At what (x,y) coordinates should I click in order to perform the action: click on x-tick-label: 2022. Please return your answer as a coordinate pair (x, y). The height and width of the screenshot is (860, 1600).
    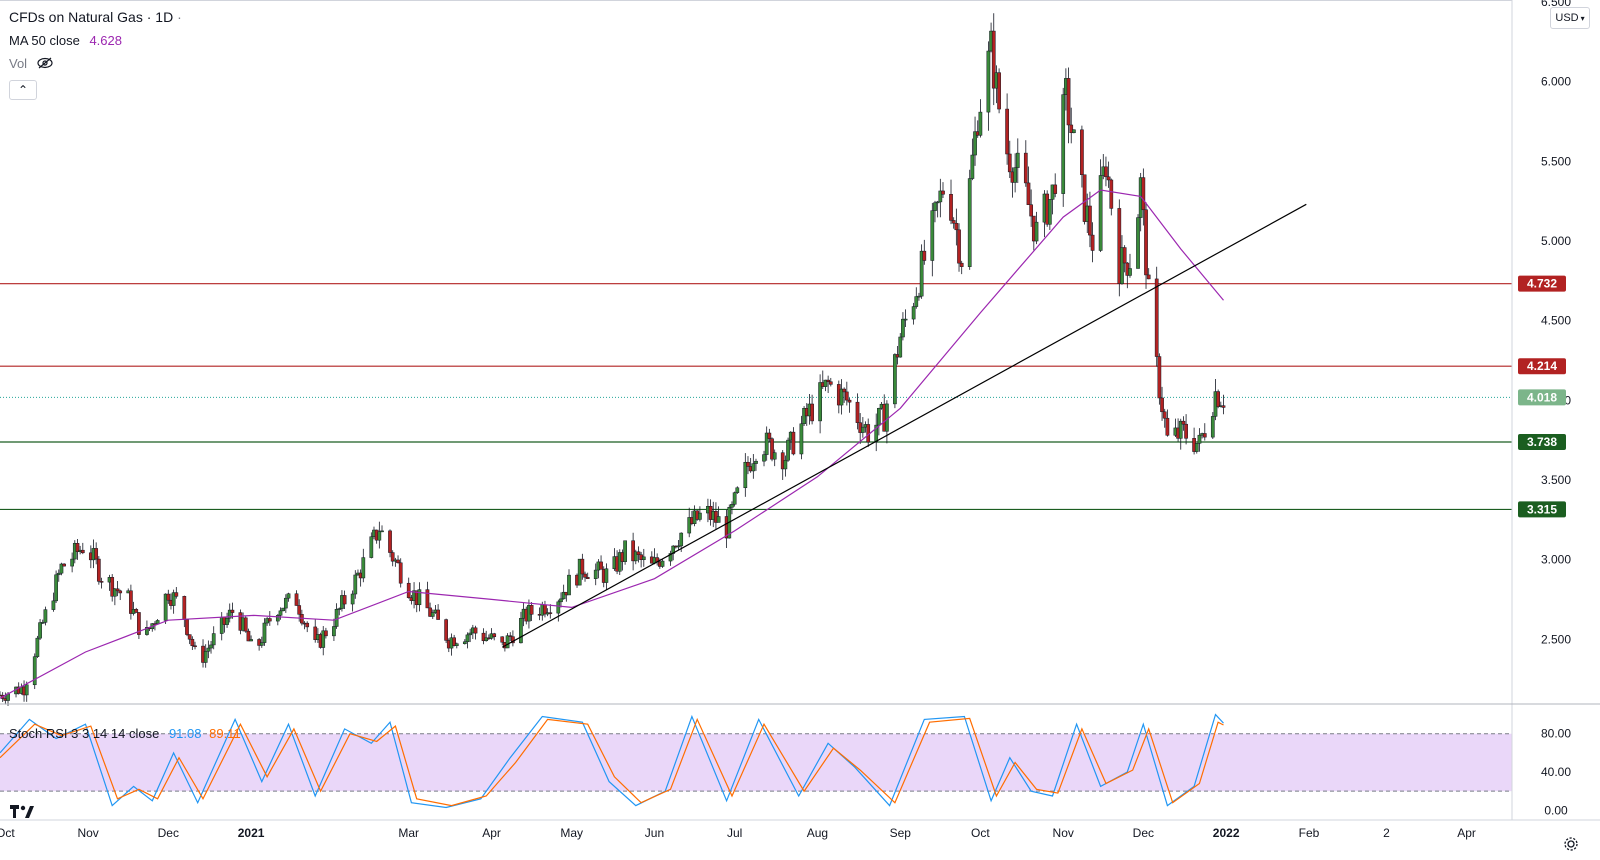
    Looking at the image, I should click on (1226, 833).